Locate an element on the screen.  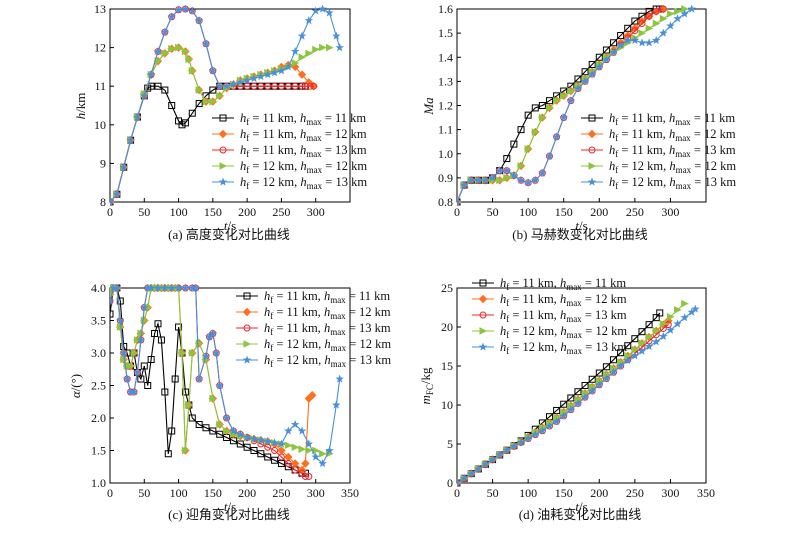
chart-caption: (d) 油耗变化对比曲线 is located at coordinates (580, 514).